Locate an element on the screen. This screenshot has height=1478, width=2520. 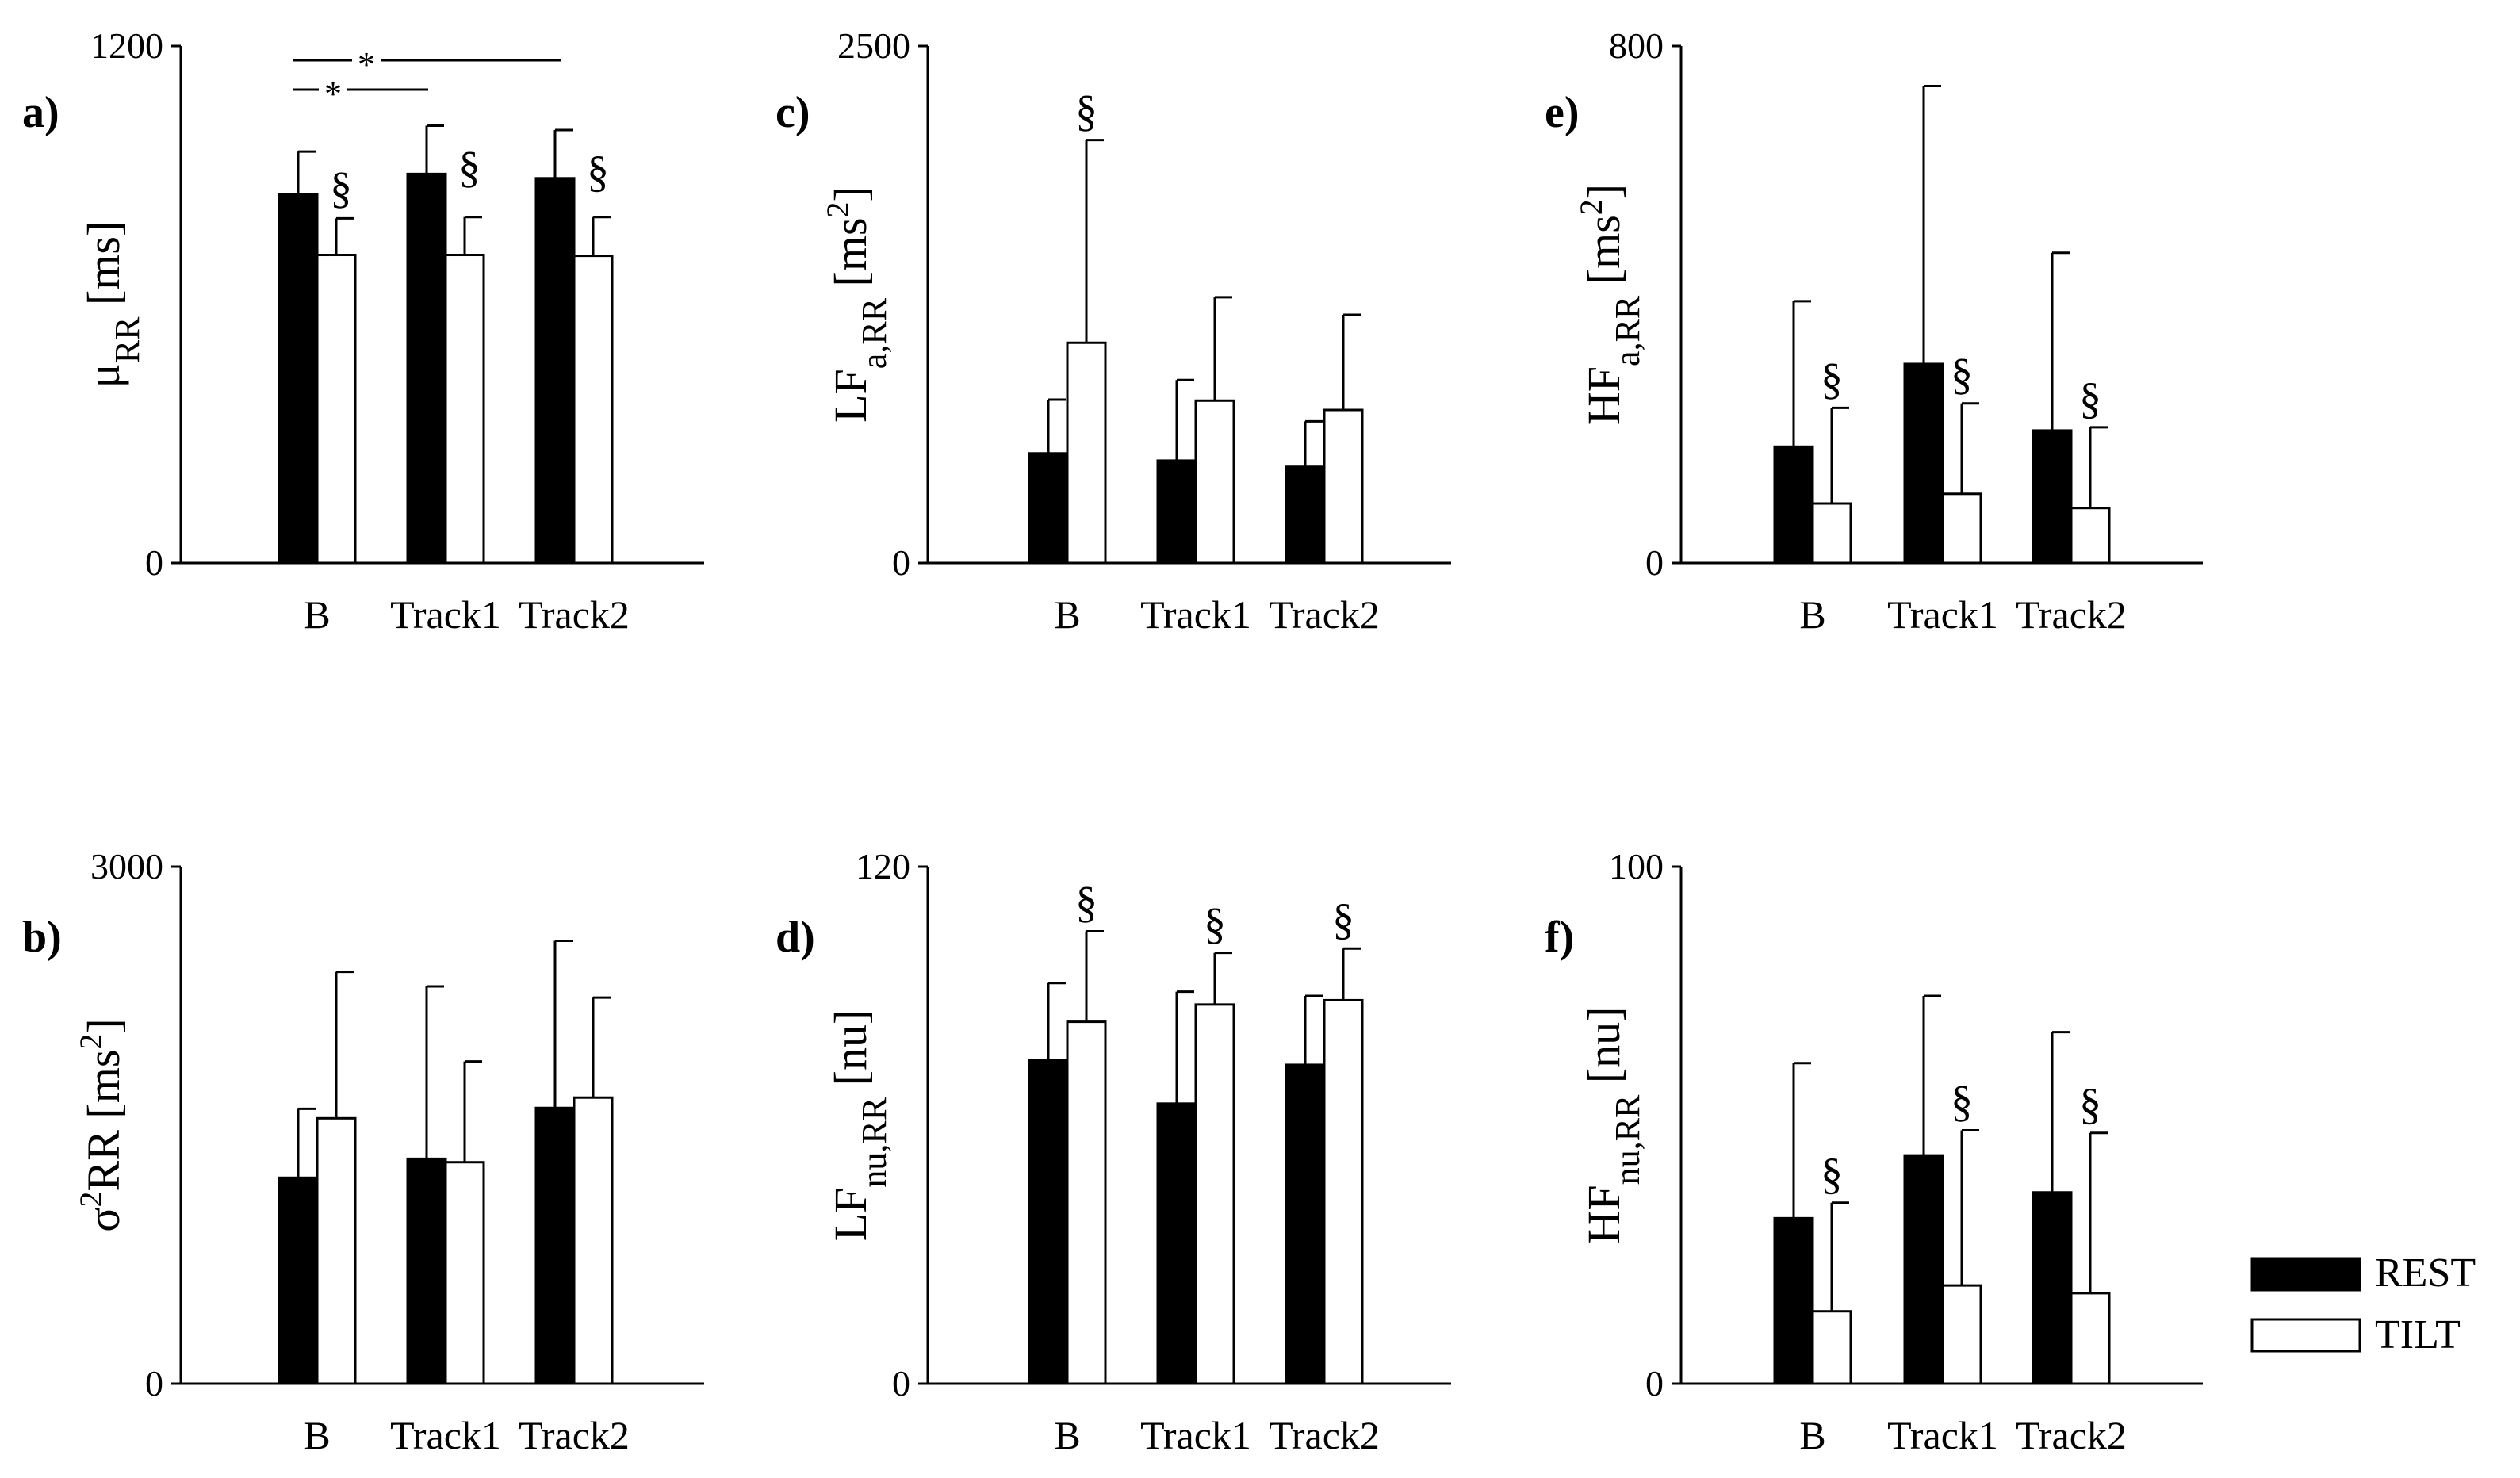
y-axis-label: LFnu,RR [nu] is located at coordinates (859, 1125).